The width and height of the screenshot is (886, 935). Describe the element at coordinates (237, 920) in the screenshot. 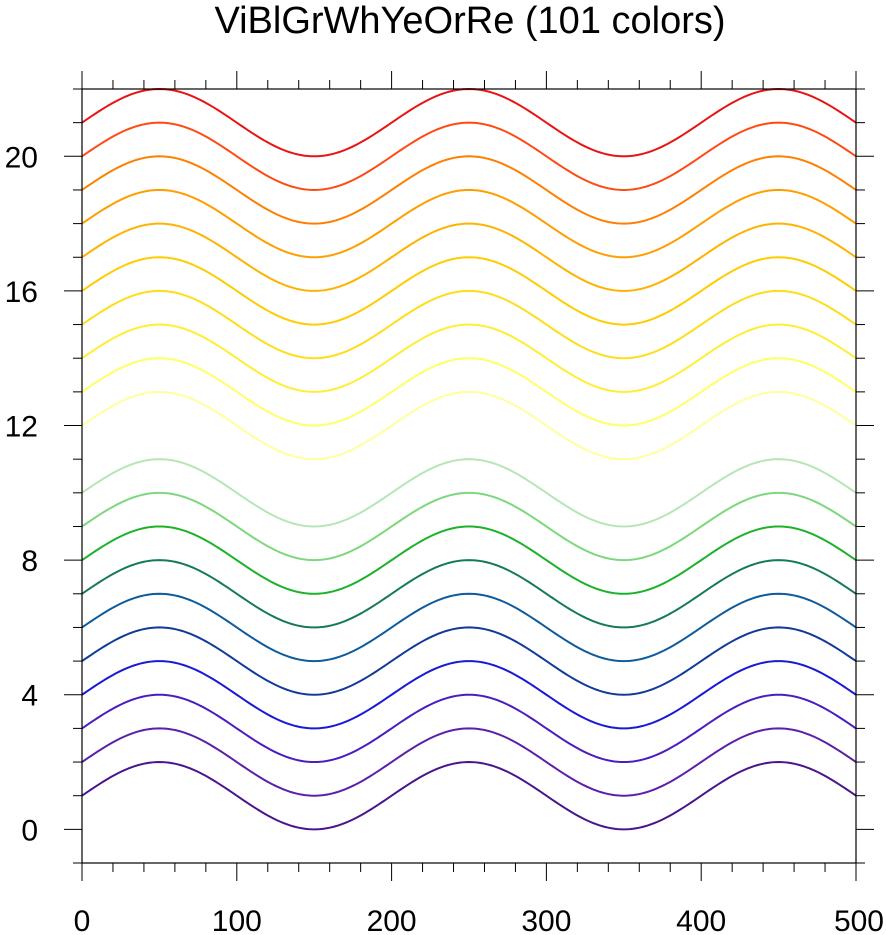

I see `x-tick-label: 100` at that location.